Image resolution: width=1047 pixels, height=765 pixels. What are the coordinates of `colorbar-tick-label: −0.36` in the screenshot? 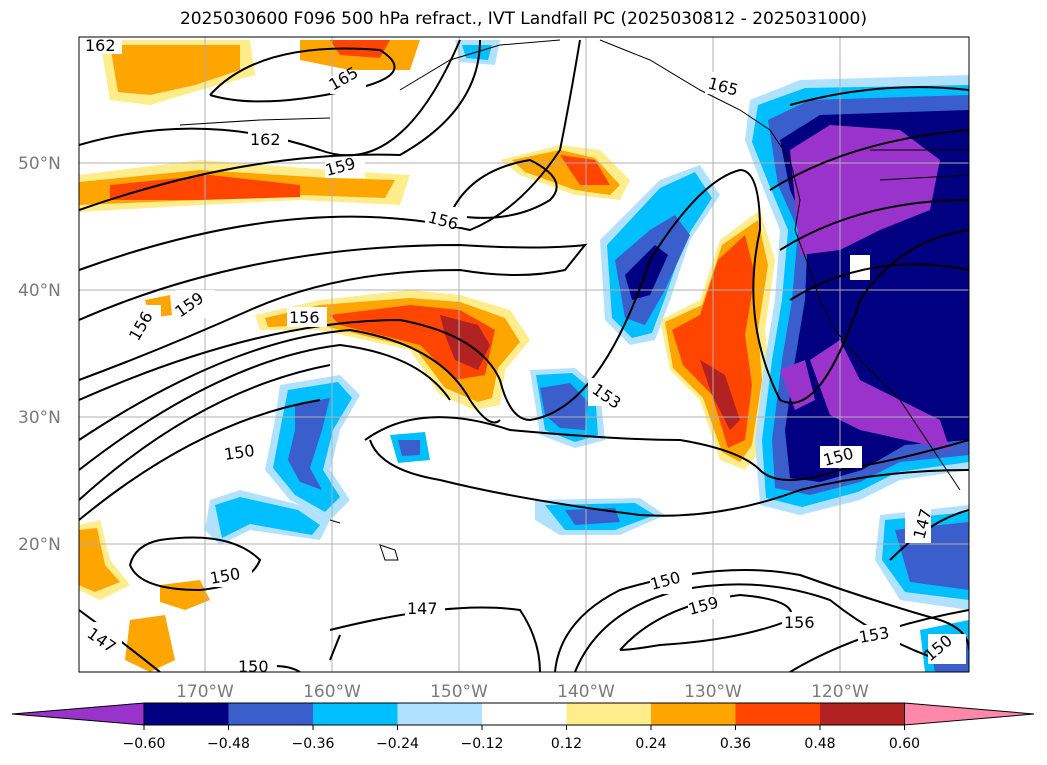 It's located at (313, 744).